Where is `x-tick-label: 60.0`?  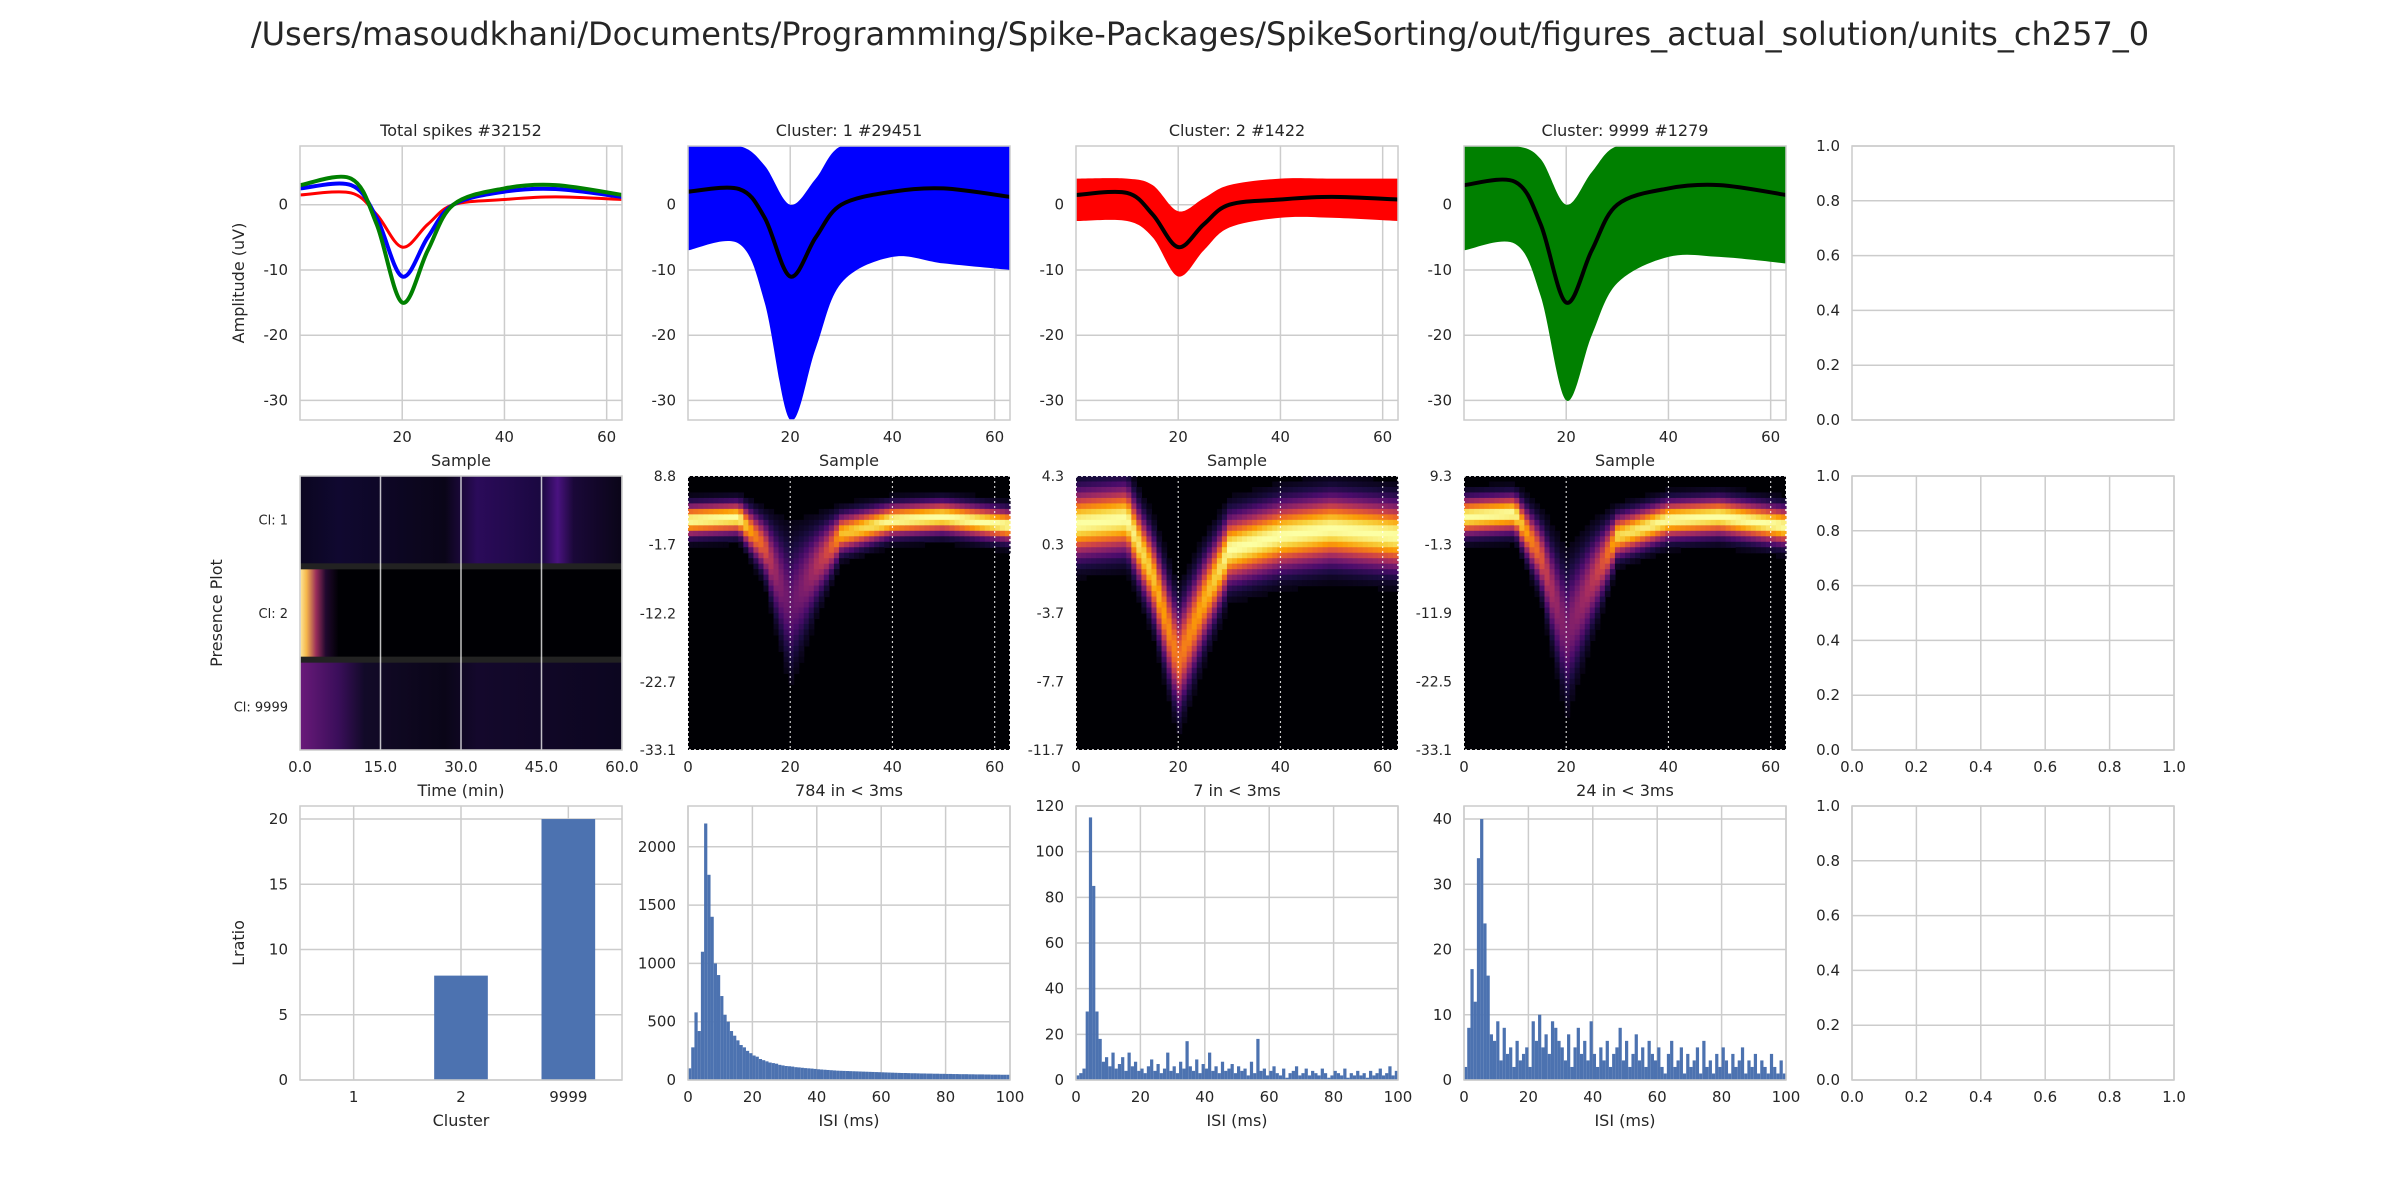
x-tick-label: 60.0 is located at coordinates (621, 767).